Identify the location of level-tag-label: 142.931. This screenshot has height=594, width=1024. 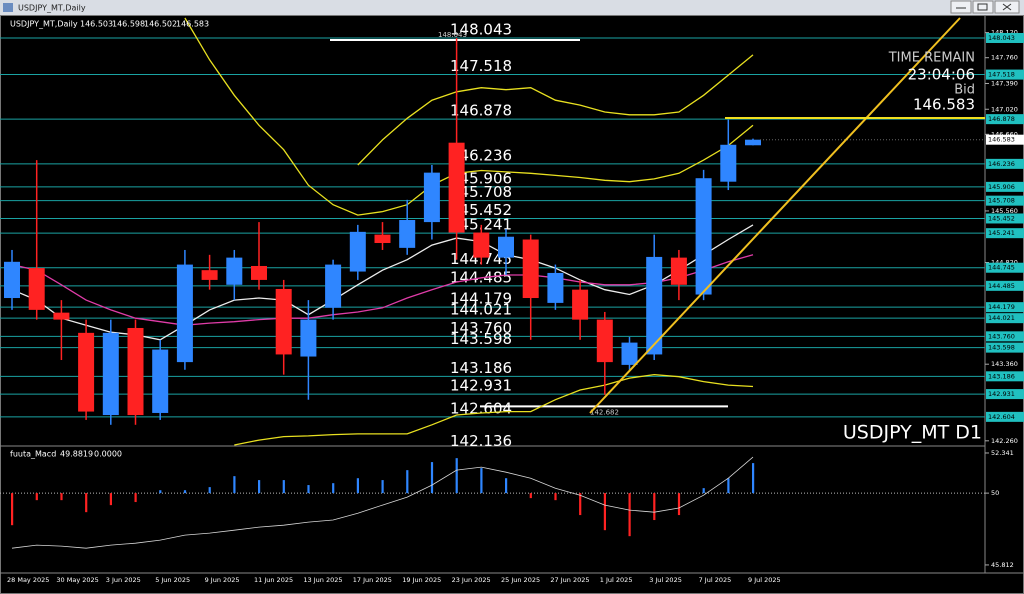
(1001, 394).